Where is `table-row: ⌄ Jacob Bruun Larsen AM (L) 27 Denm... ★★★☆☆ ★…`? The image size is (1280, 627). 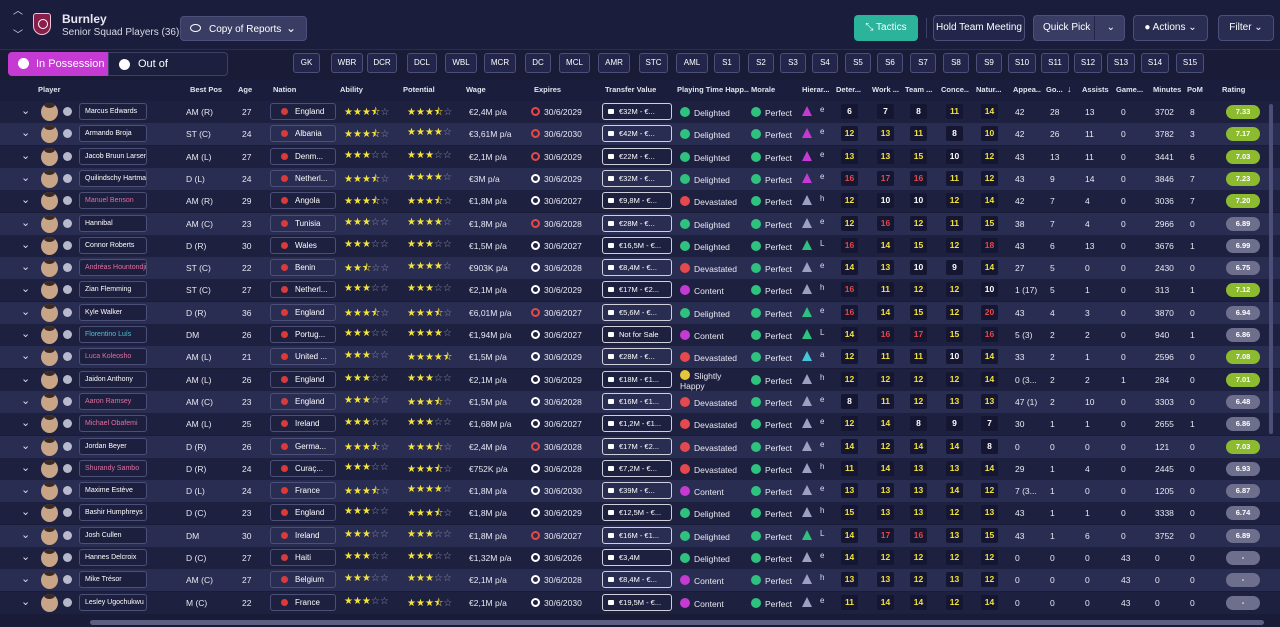
table-row: ⌄ Jacob Bruun Larsen AM (L) 27 Denm... ★★★☆☆ ★… is located at coordinates (640, 156).